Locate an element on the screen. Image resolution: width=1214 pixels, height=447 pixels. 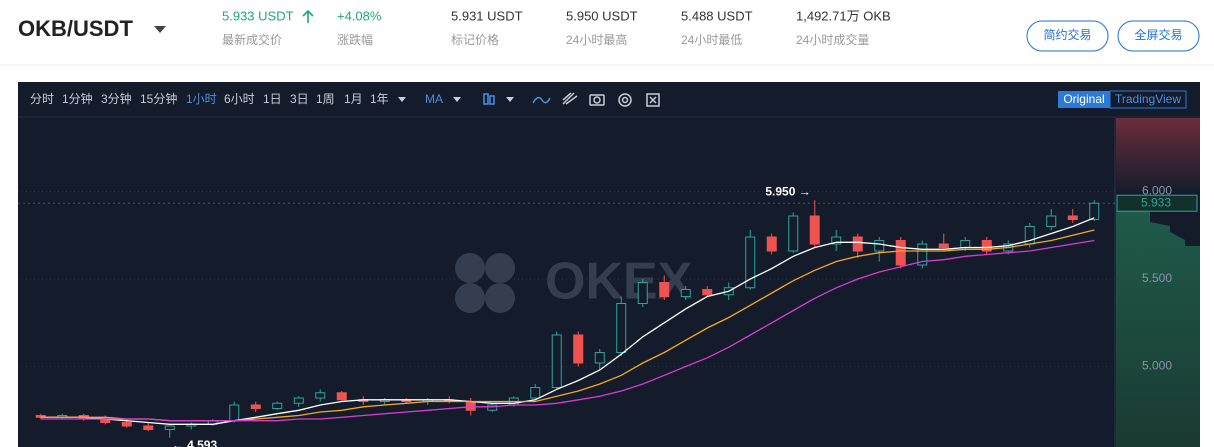
view-label: Original is located at coordinates (1083, 99).